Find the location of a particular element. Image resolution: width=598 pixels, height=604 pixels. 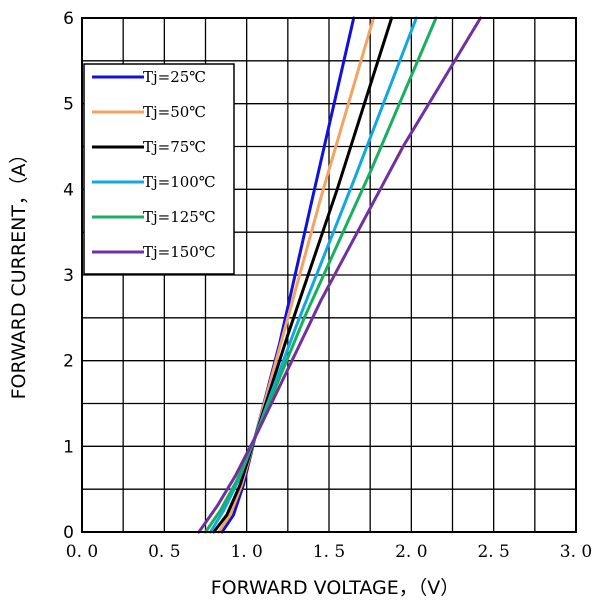

x-axis-title: FORWARD VOLTAGE，（V） is located at coordinates (335, 588).